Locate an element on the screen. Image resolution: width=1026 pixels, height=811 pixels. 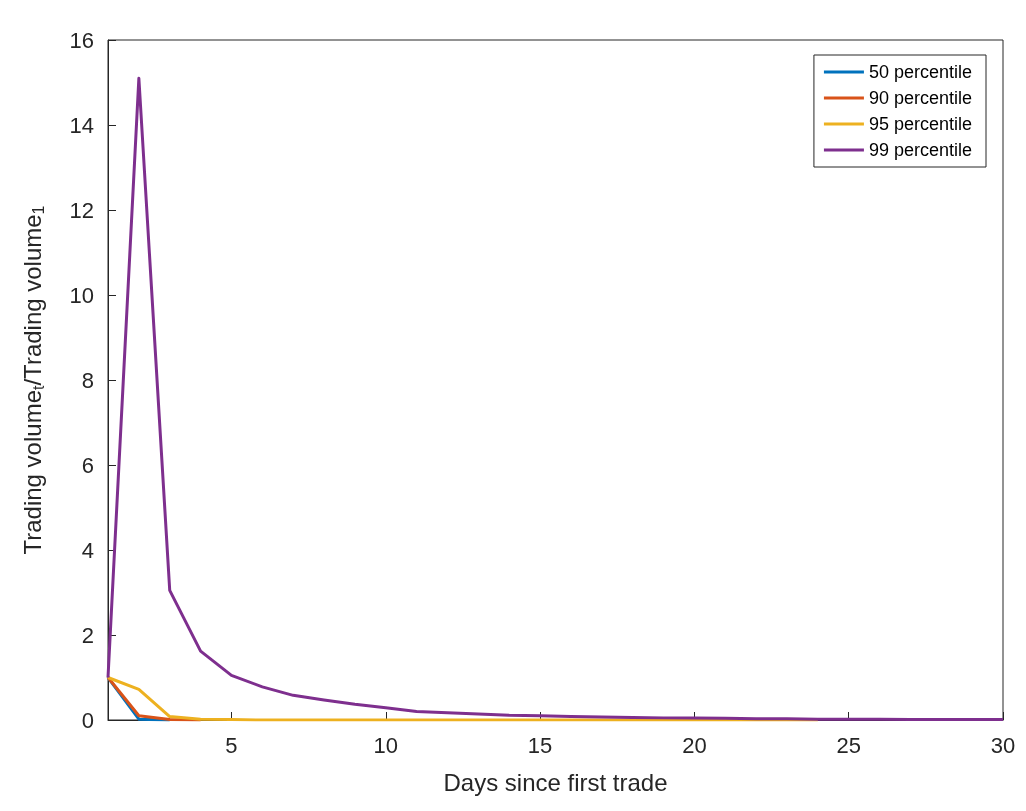
legend-label: 90 percentile is located at coordinates (920, 98).